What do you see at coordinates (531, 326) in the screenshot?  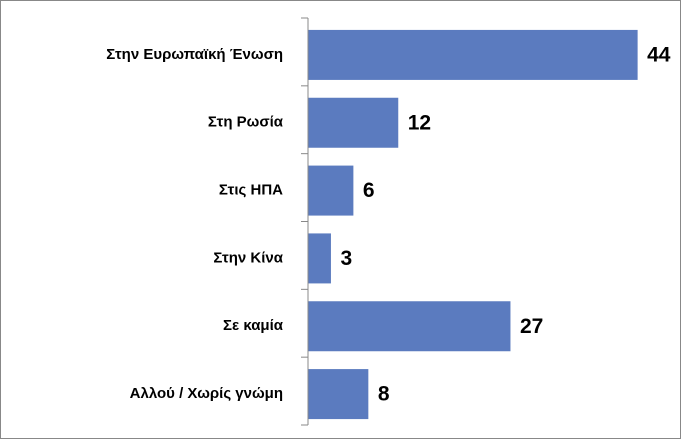 I see `value-label: 27` at bounding box center [531, 326].